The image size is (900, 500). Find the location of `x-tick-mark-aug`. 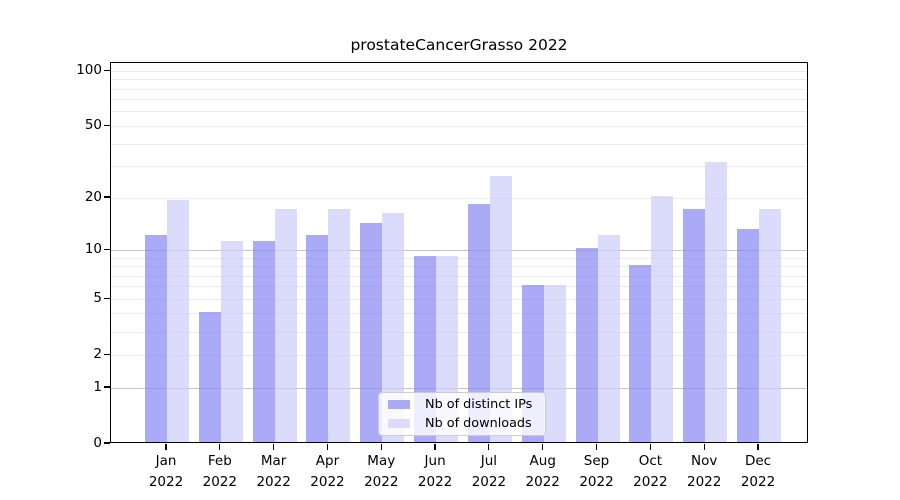

x-tick-mark-aug is located at coordinates (543, 447).